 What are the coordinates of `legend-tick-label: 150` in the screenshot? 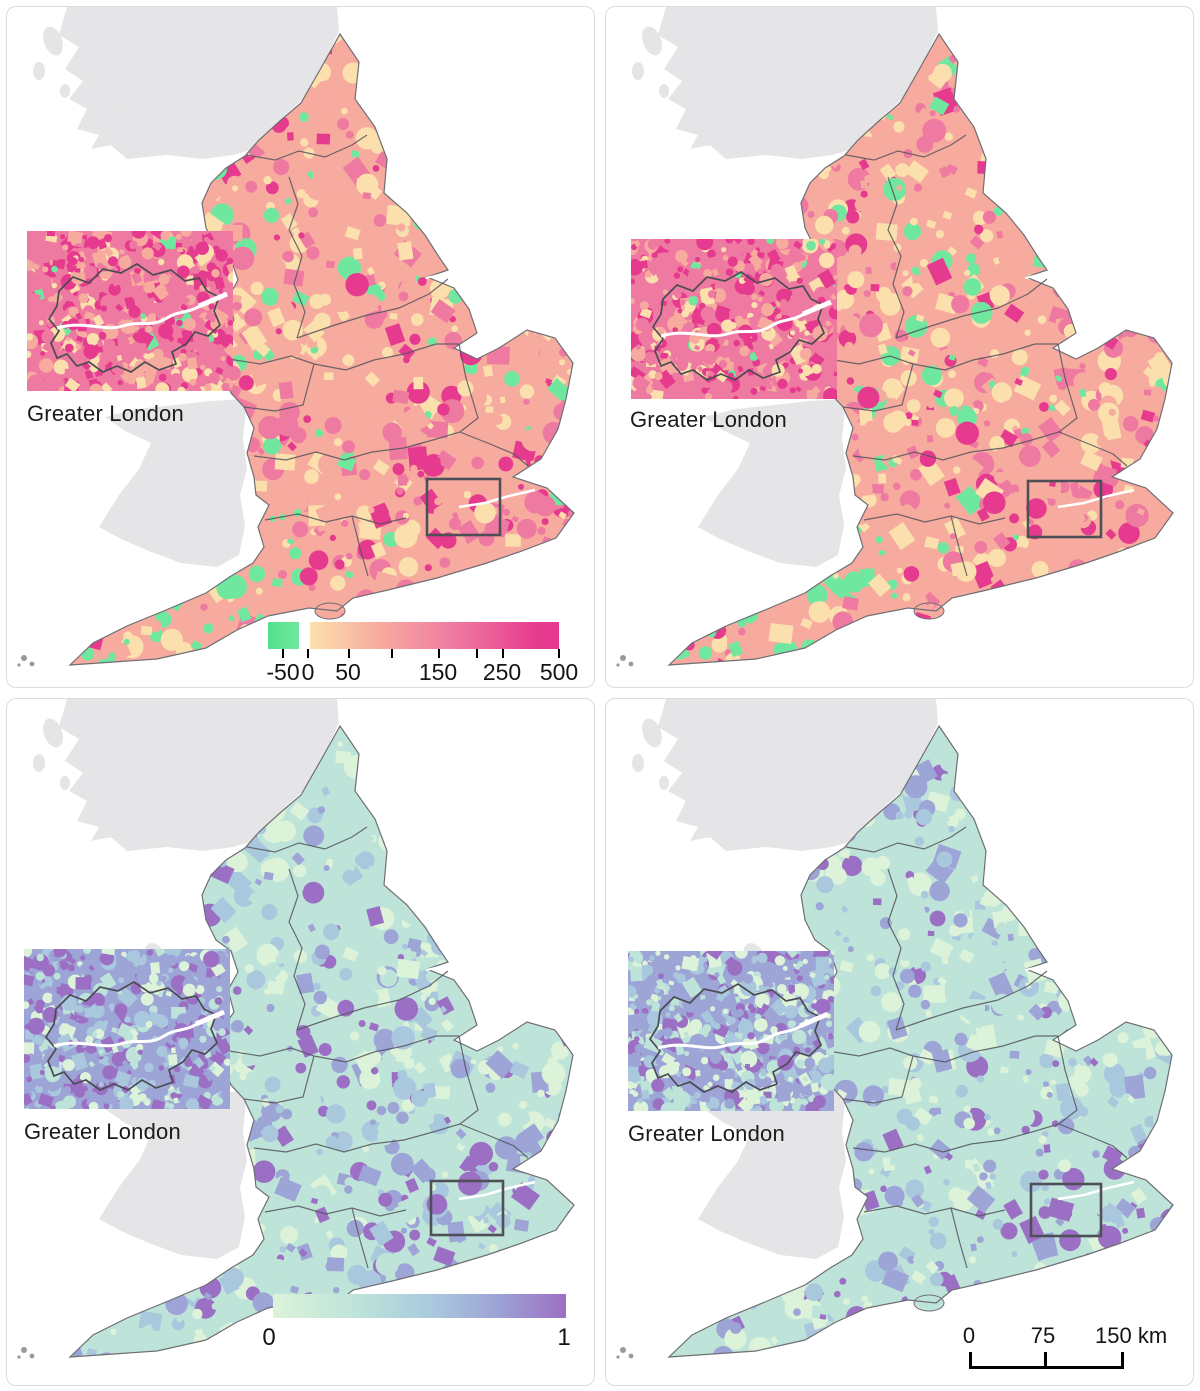 It's located at (438, 672).